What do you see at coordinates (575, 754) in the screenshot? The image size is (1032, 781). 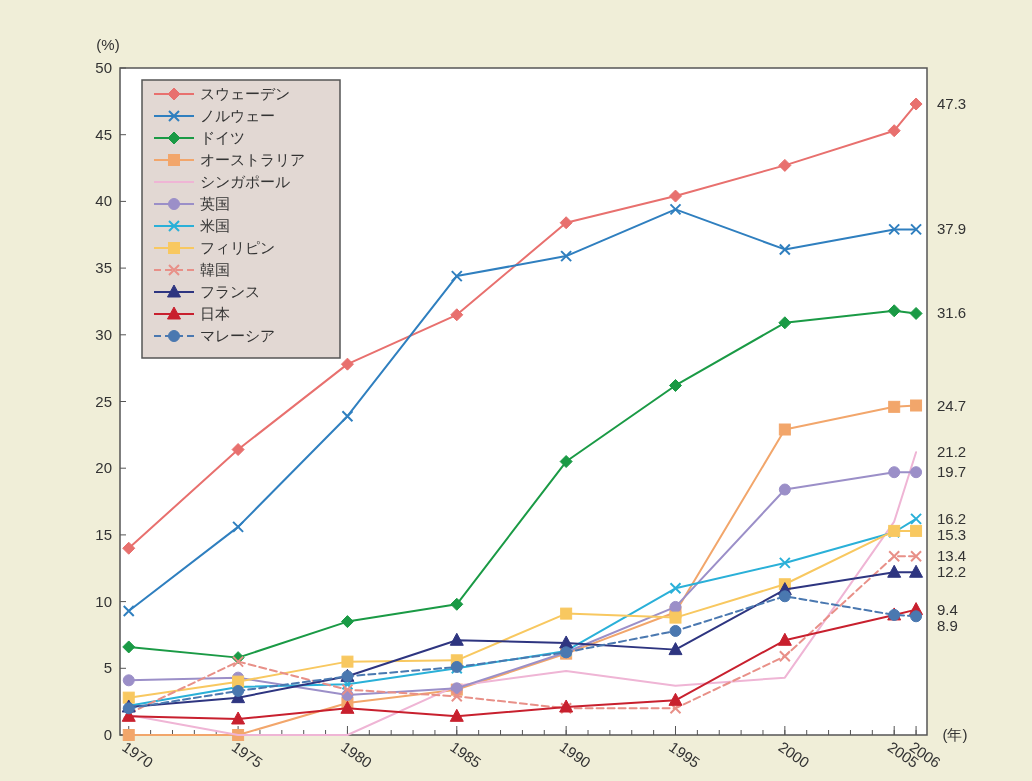 I see `x-tick-label: 1990` at bounding box center [575, 754].